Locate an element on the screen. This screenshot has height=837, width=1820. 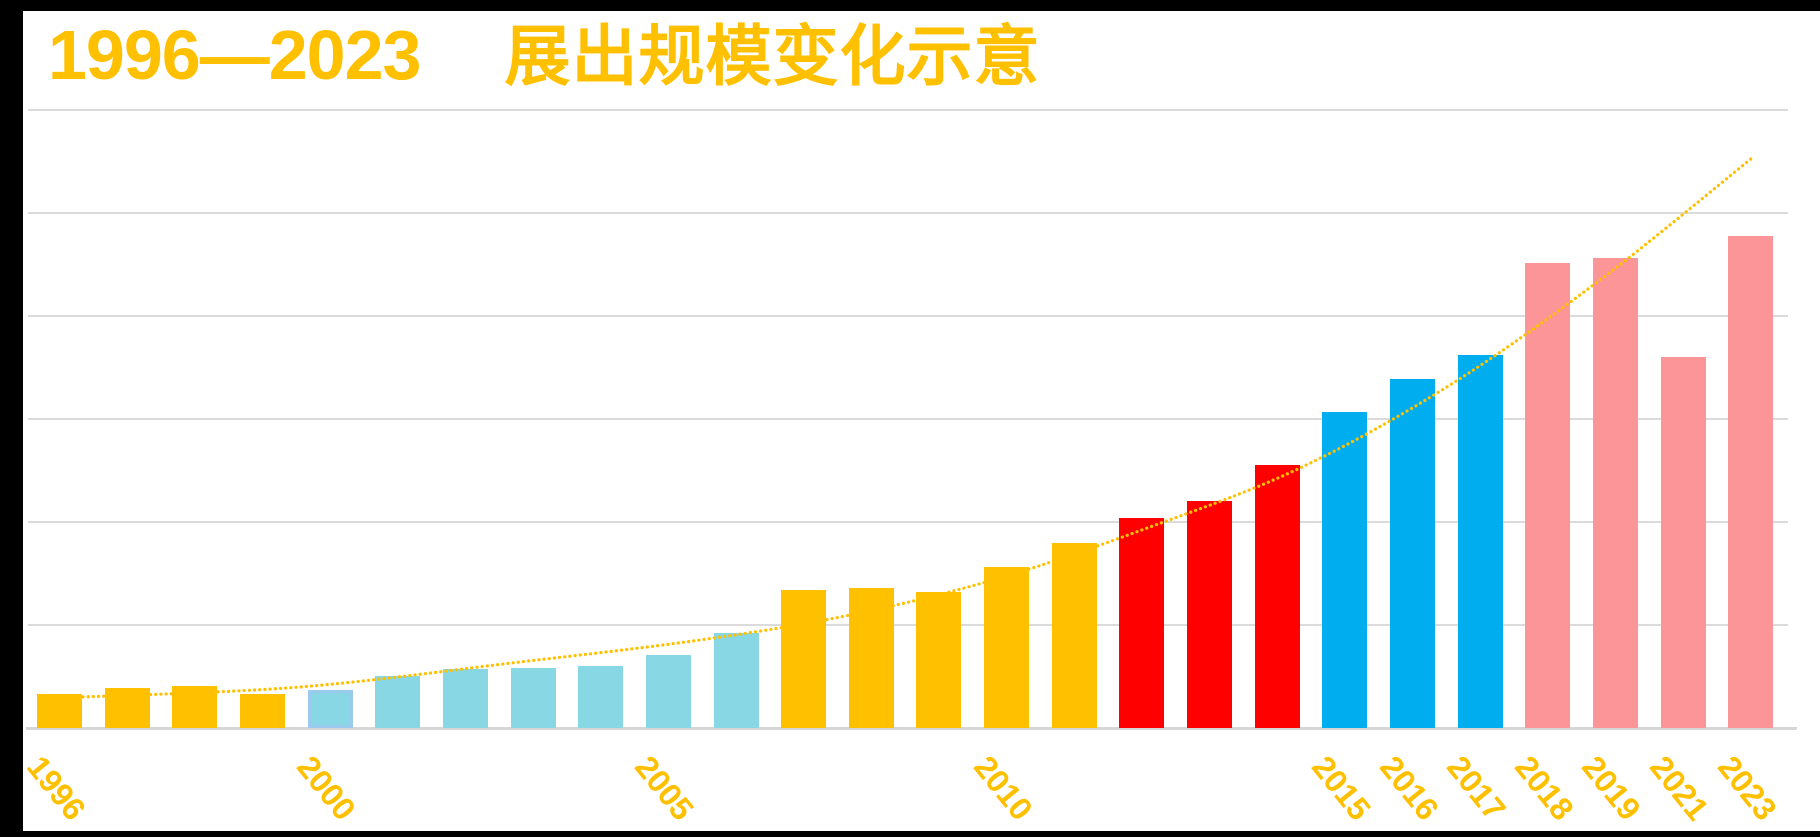
x-tick-label-2000: 2000 is located at coordinates (326, 788).